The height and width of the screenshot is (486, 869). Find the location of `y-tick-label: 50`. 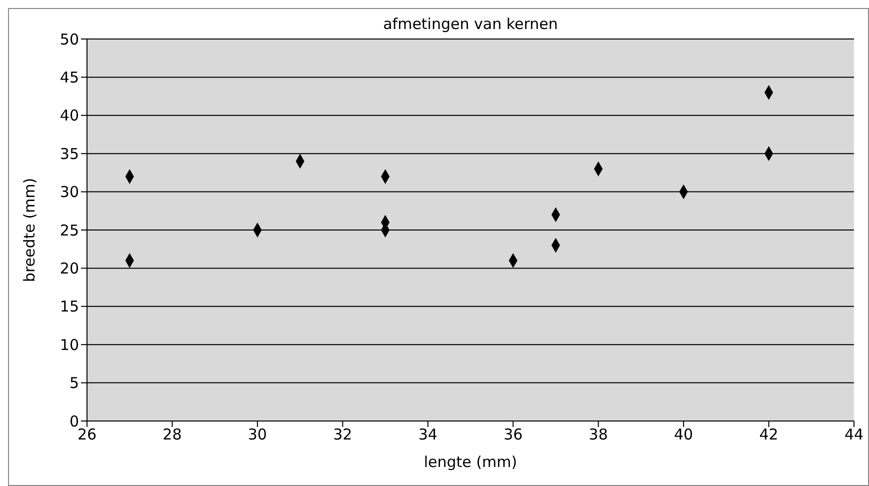

y-tick-label: 50 is located at coordinates (69, 39).